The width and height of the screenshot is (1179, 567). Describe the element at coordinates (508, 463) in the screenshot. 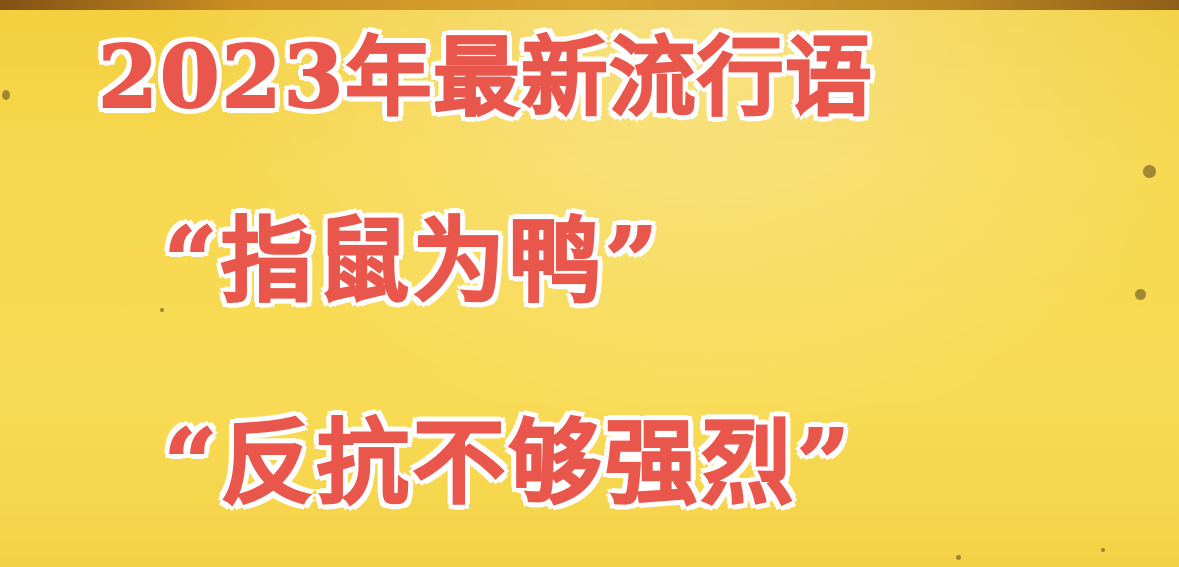

I see `phrase-2-text: “反抗不够强烈”` at that location.